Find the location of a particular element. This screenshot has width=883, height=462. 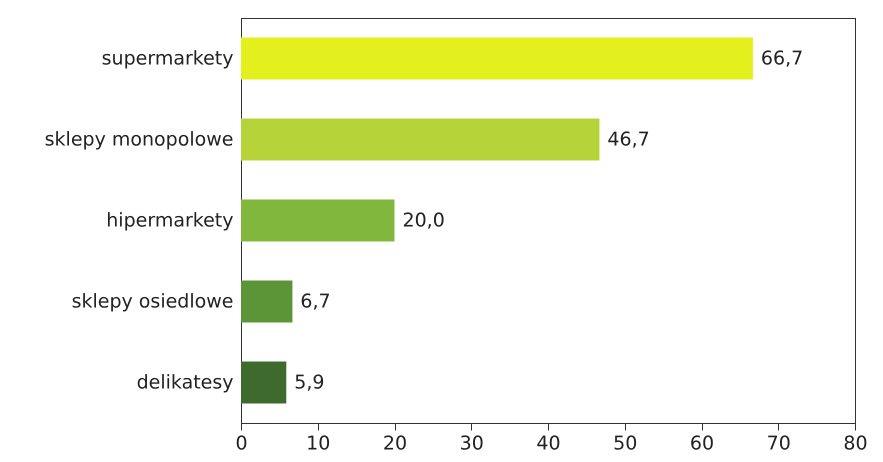

y-tick-label: sklepy osiedlowe is located at coordinates (153, 301).